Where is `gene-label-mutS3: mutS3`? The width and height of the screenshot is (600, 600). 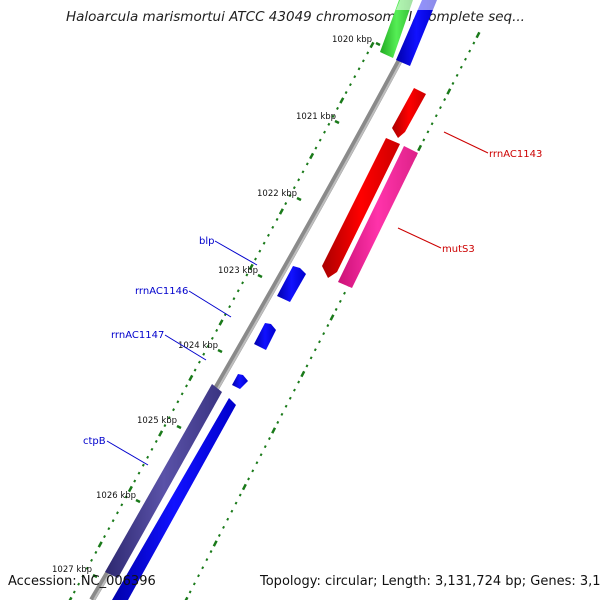 gene-label-mutS3: mutS3 is located at coordinates (458, 249).